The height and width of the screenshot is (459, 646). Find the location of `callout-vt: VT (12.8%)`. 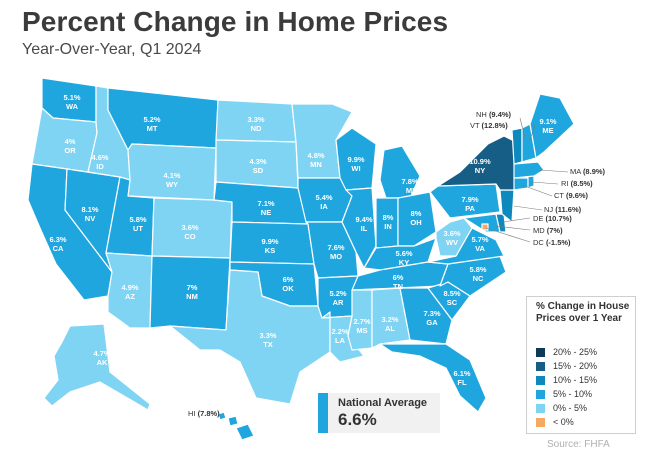

callout-vt: VT (12.8%) is located at coordinates (489, 125).